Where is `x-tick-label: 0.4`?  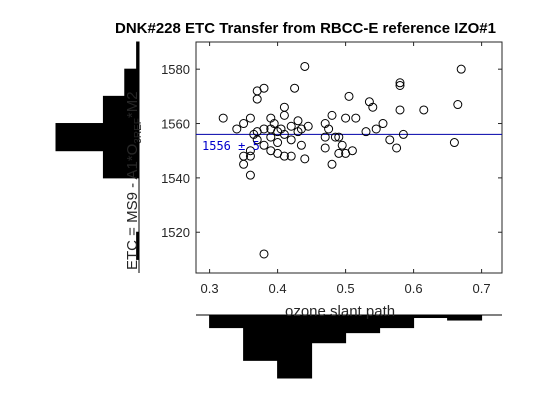
x-tick-label: 0.4 is located at coordinates (278, 288).